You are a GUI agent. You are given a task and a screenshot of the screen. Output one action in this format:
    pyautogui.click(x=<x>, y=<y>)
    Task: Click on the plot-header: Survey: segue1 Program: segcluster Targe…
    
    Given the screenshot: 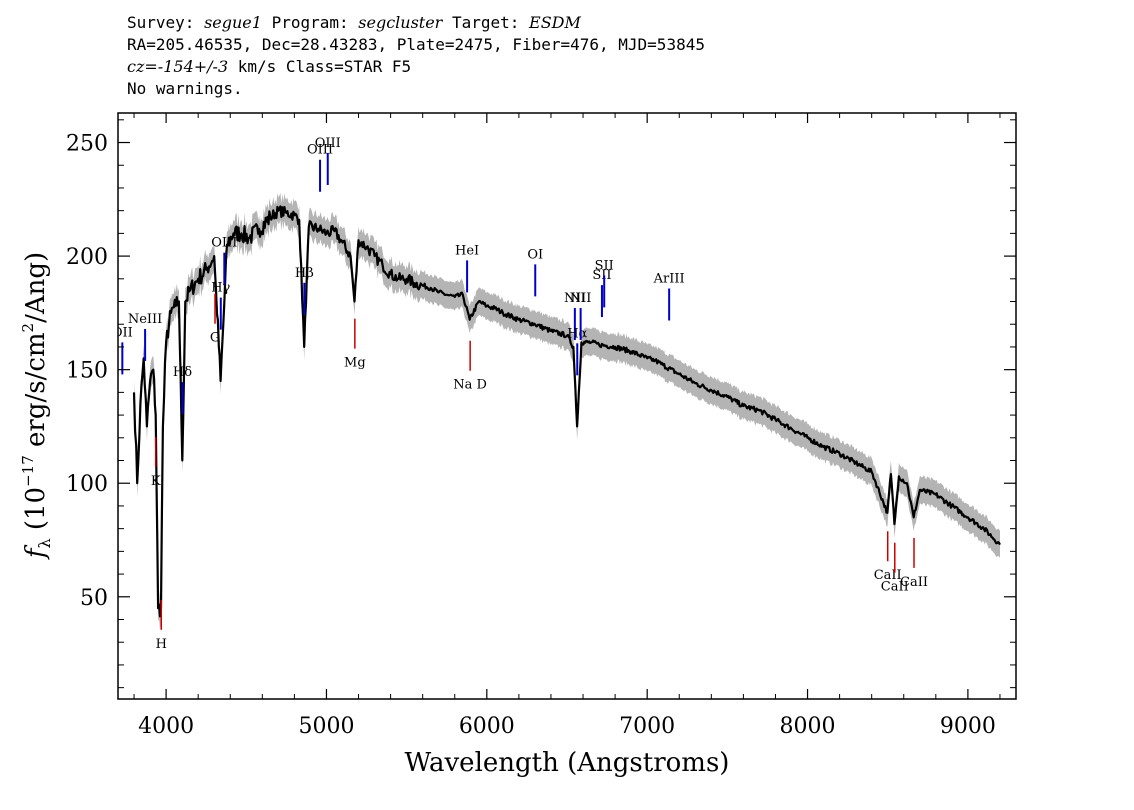 What is the action you would take?
    pyautogui.click(x=416, y=56)
    